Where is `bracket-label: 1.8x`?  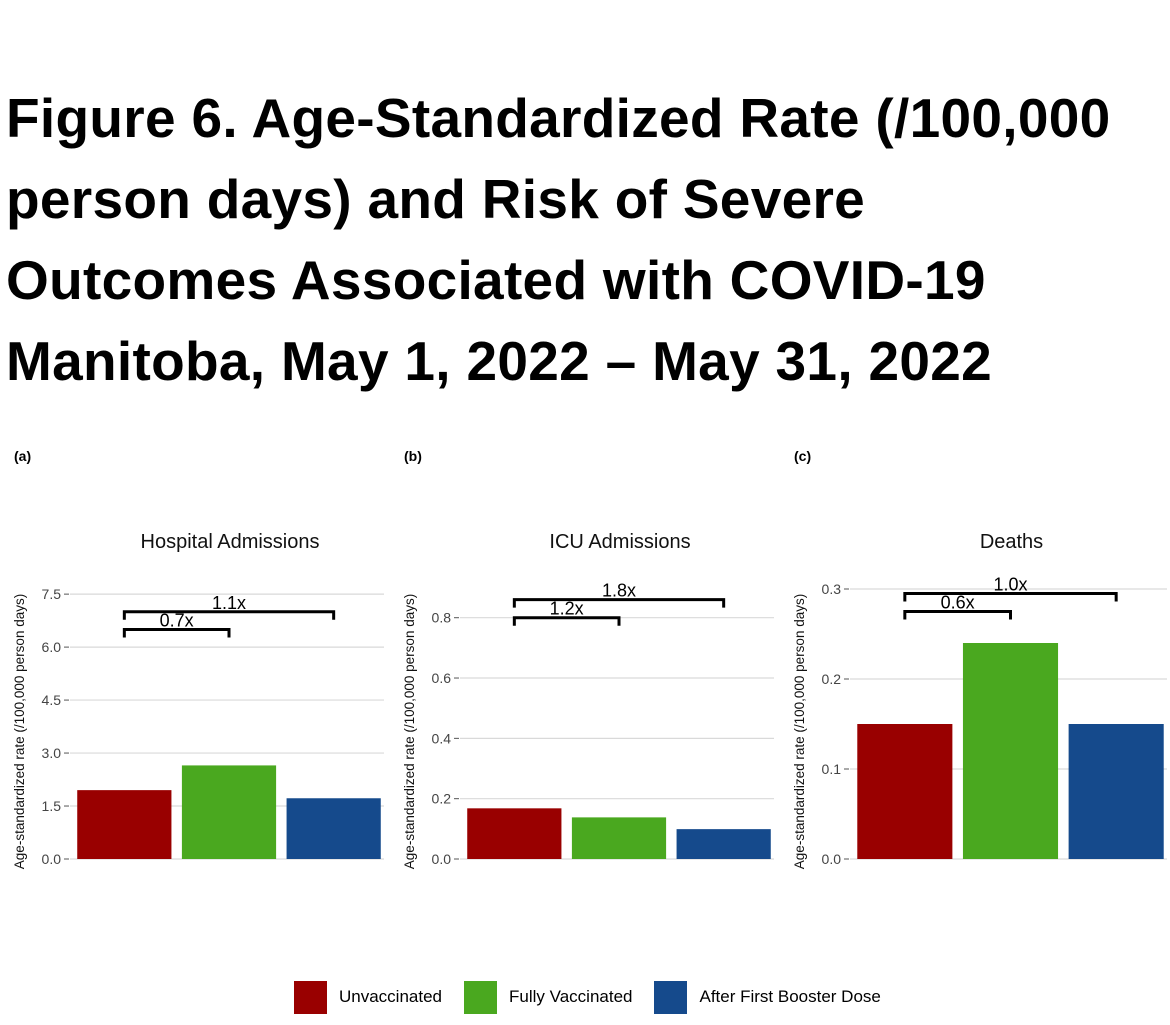 bracket-label: 1.8x is located at coordinates (619, 591).